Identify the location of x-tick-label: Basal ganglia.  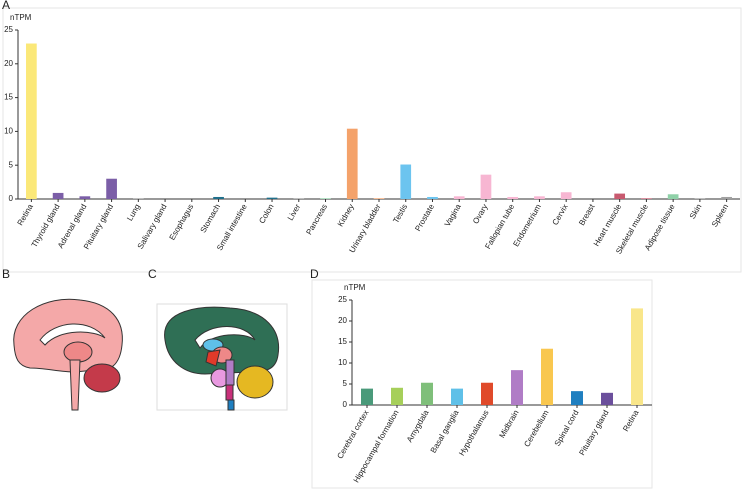
(445, 431).